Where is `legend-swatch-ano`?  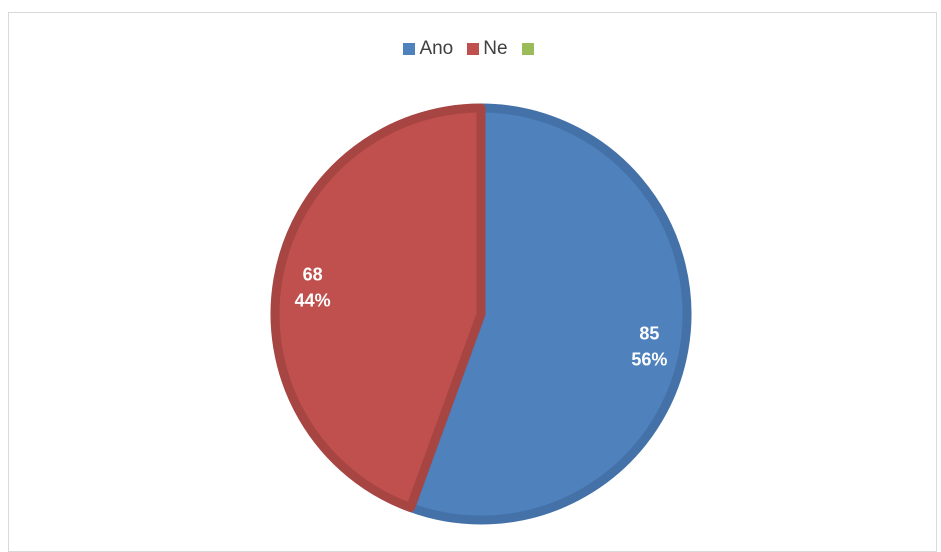 legend-swatch-ano is located at coordinates (409, 49).